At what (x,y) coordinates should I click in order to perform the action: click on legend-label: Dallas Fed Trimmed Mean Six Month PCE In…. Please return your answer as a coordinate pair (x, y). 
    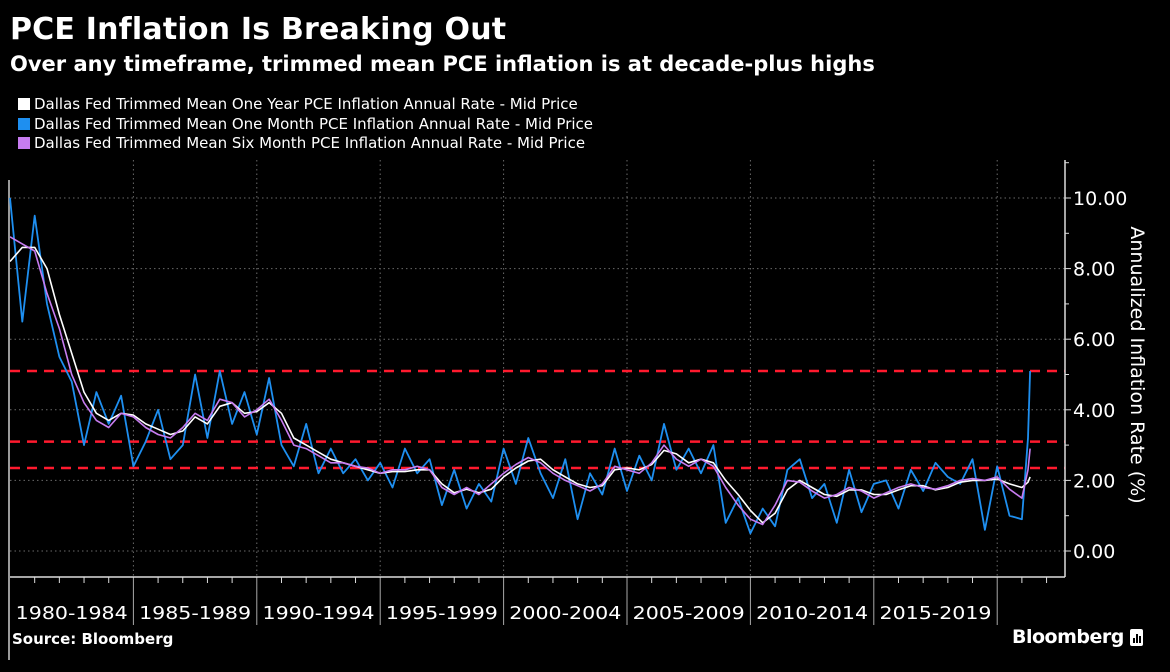
    Looking at the image, I should click on (310, 143).